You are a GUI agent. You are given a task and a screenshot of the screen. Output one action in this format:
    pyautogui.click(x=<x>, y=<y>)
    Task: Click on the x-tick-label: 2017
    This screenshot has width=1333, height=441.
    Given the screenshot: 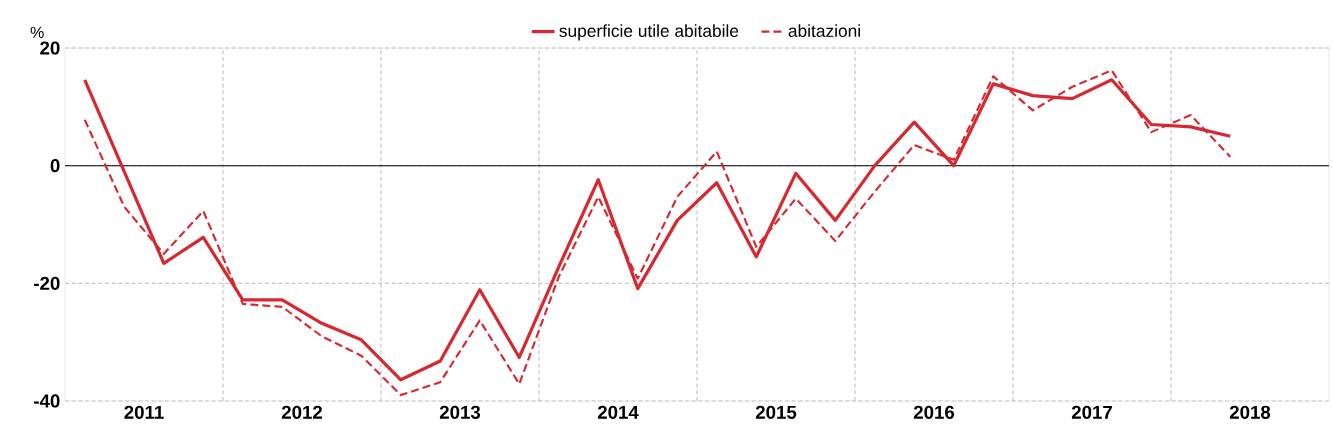 What is the action you would take?
    pyautogui.click(x=1091, y=412)
    